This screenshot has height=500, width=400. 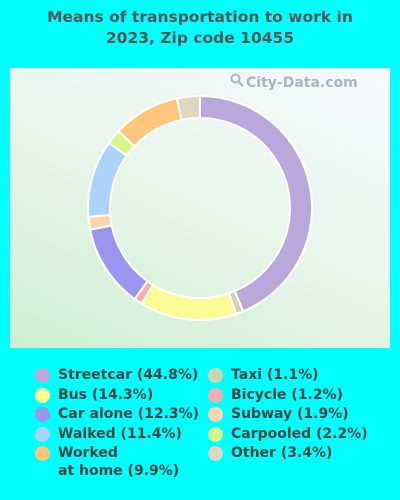 What do you see at coordinates (150, 122) in the screenshot?
I see `donut-slice-worked-at-home` at bounding box center [150, 122].